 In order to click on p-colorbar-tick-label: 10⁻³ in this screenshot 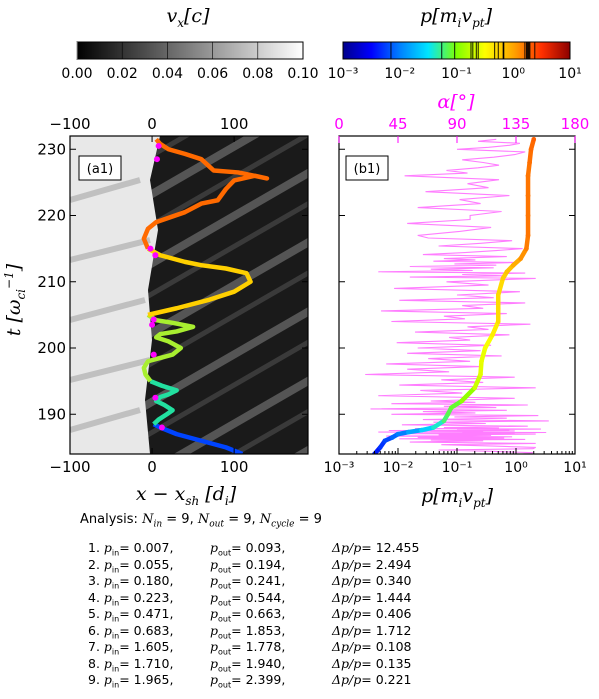, I will do `click(343, 74)`.